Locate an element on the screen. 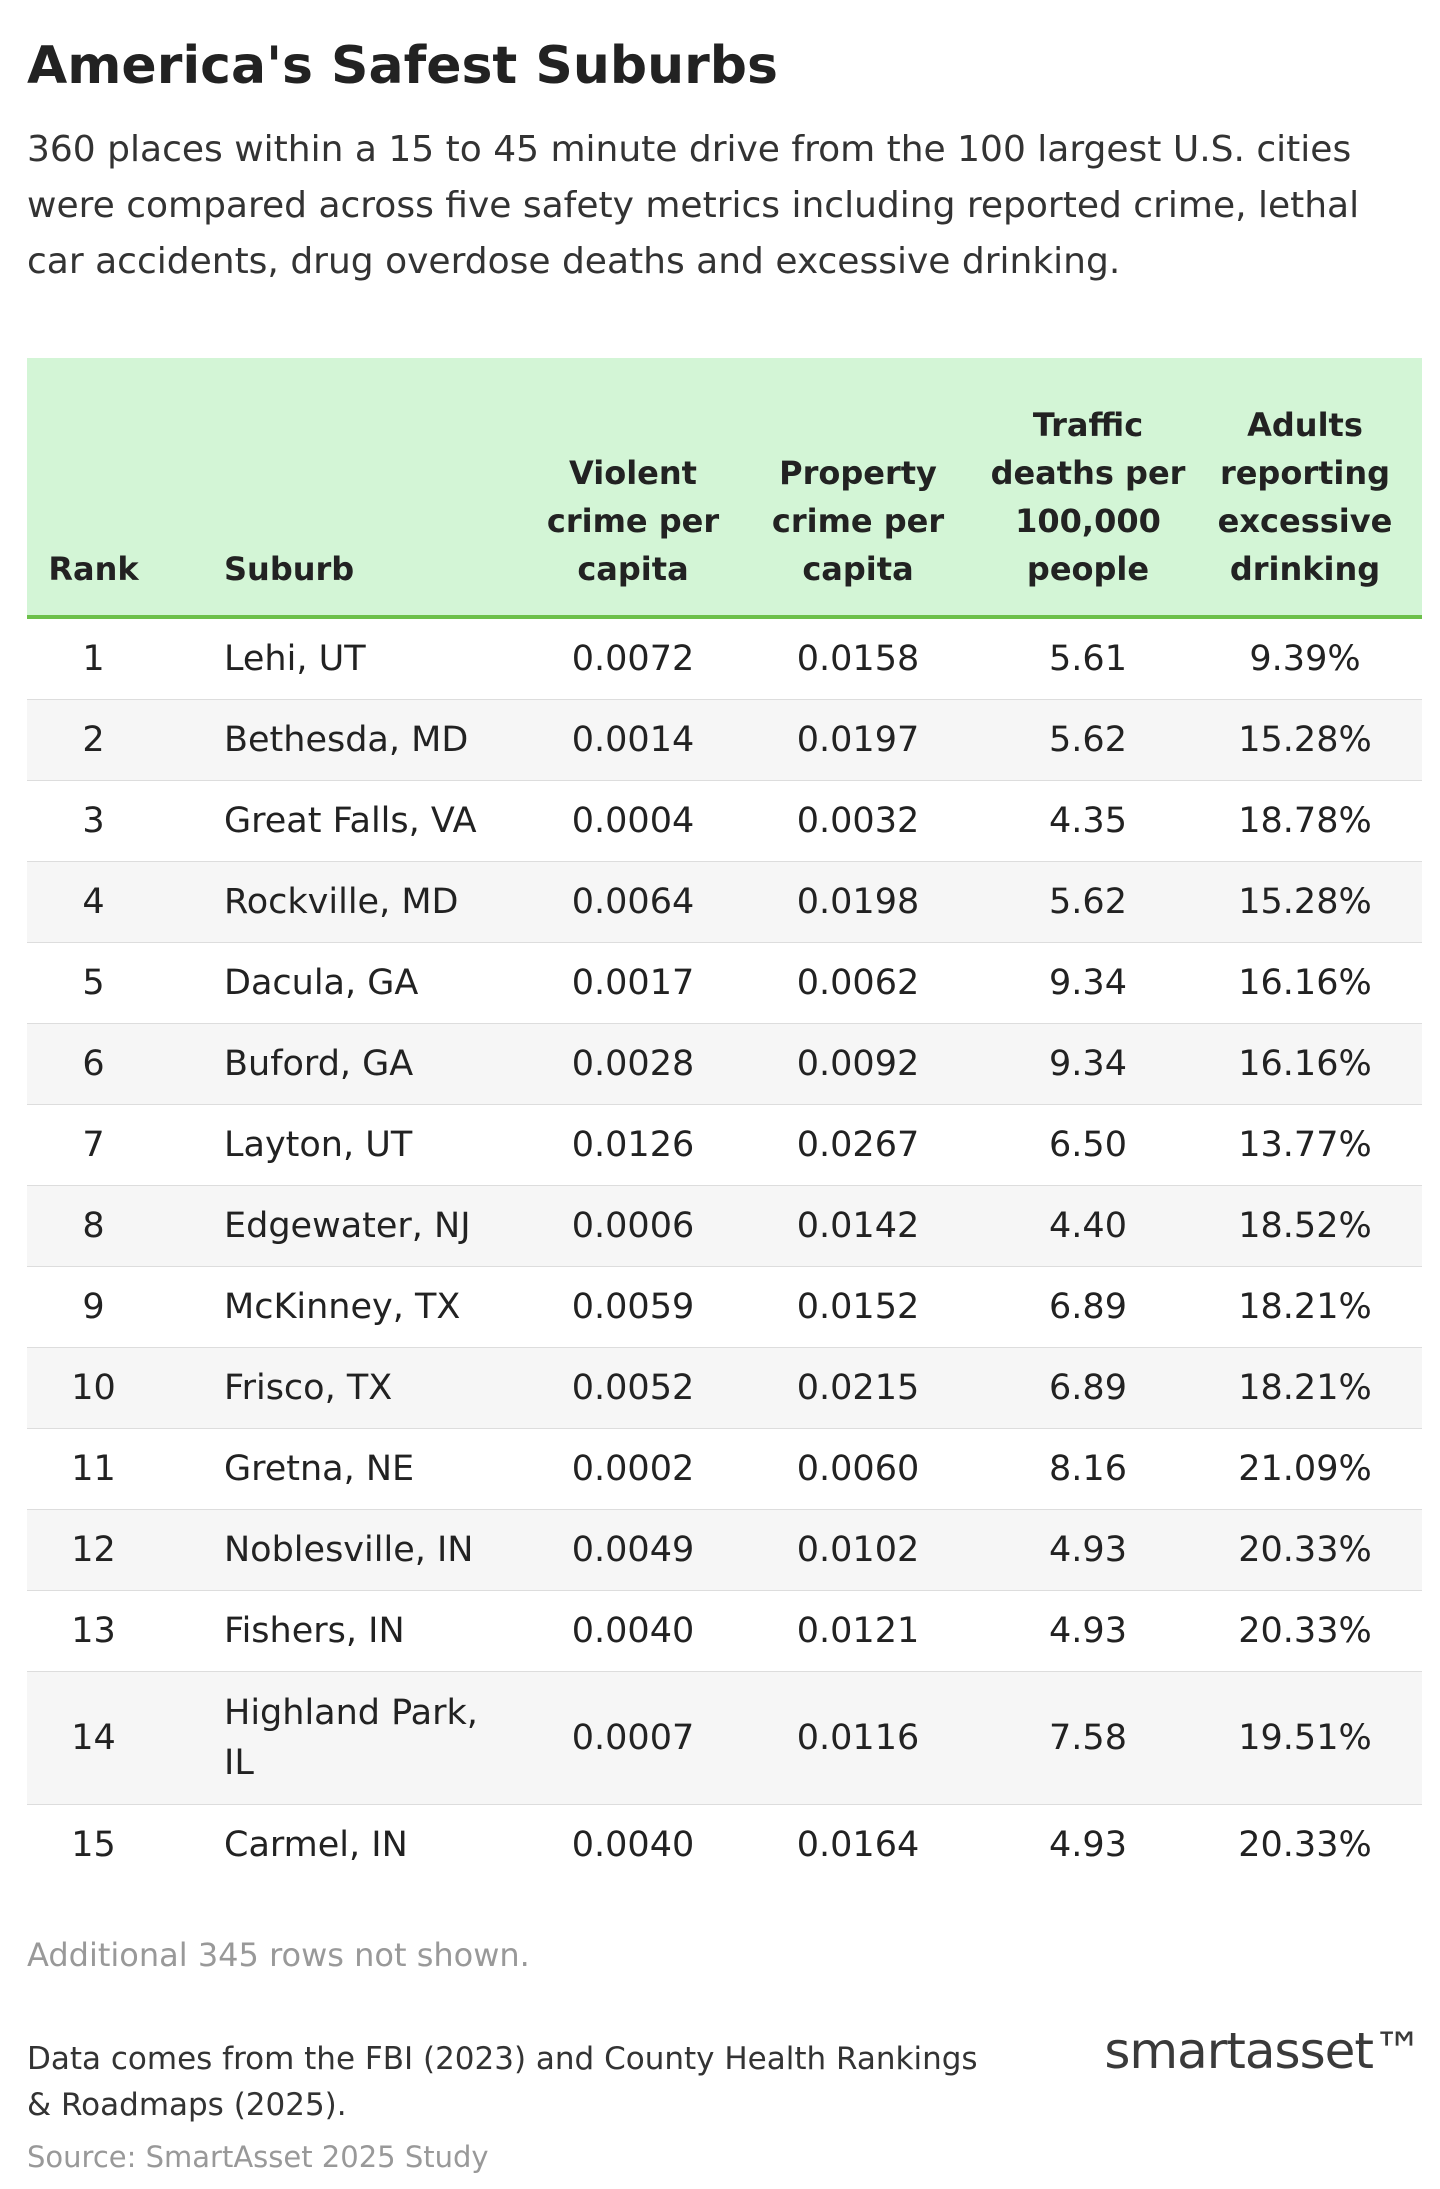 The width and height of the screenshot is (1440, 2189). table-cell: 18.78% is located at coordinates (1305, 821).